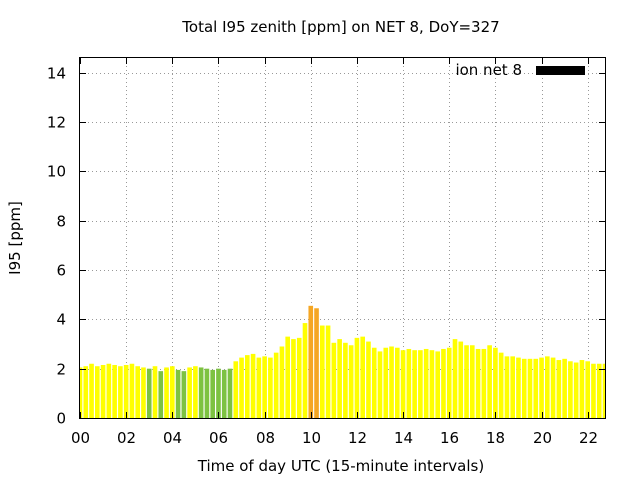 The image size is (640, 480). What do you see at coordinates (340, 27) in the screenshot?
I see `chart-title: Total I95 zenith [ppm] on NET 8, DoY=327` at bounding box center [340, 27].